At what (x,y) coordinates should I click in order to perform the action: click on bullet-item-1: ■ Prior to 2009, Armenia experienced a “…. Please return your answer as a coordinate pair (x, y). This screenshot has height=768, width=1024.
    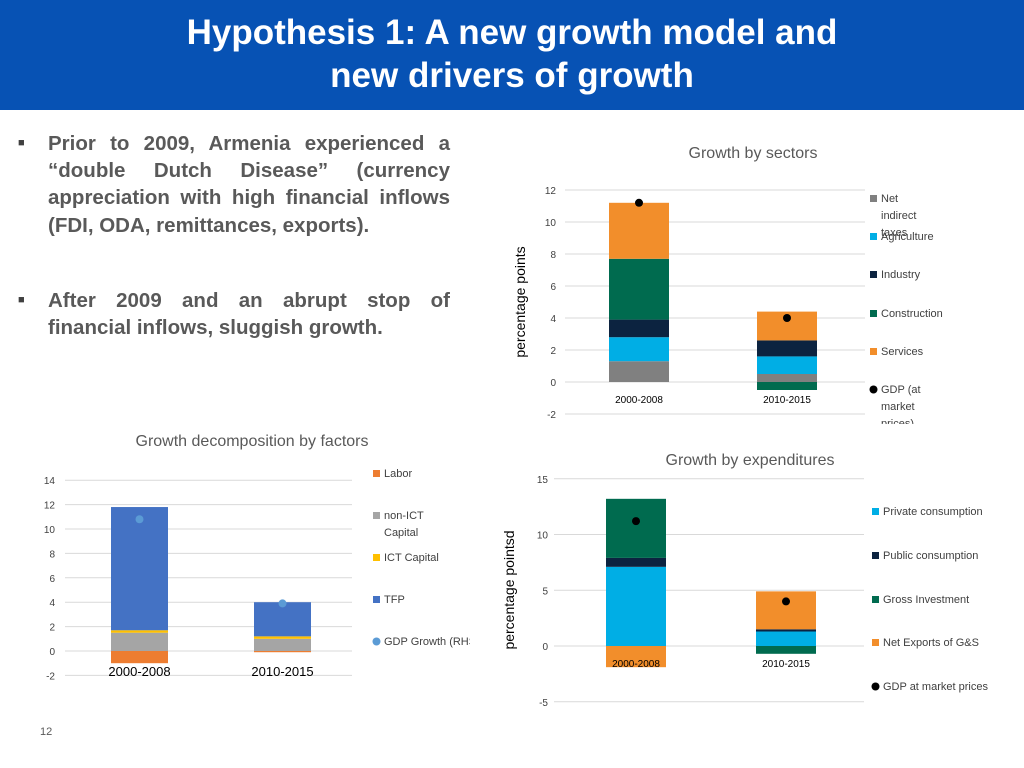
    Looking at the image, I should click on (234, 184).